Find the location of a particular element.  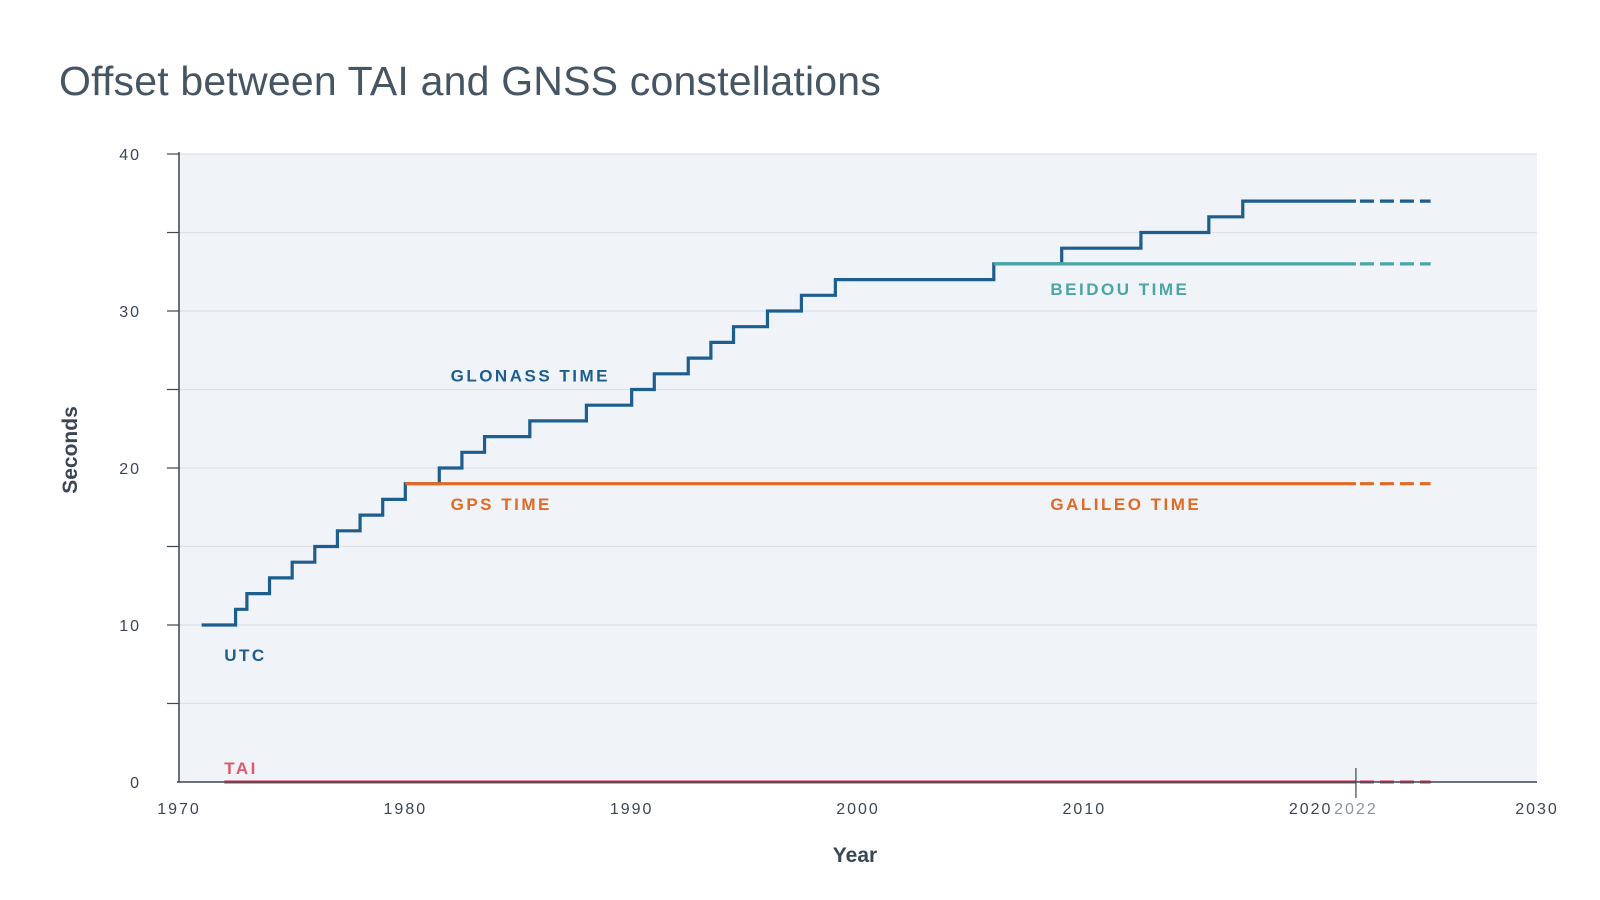

x-tick-label: 2030 is located at coordinates (1537, 809).